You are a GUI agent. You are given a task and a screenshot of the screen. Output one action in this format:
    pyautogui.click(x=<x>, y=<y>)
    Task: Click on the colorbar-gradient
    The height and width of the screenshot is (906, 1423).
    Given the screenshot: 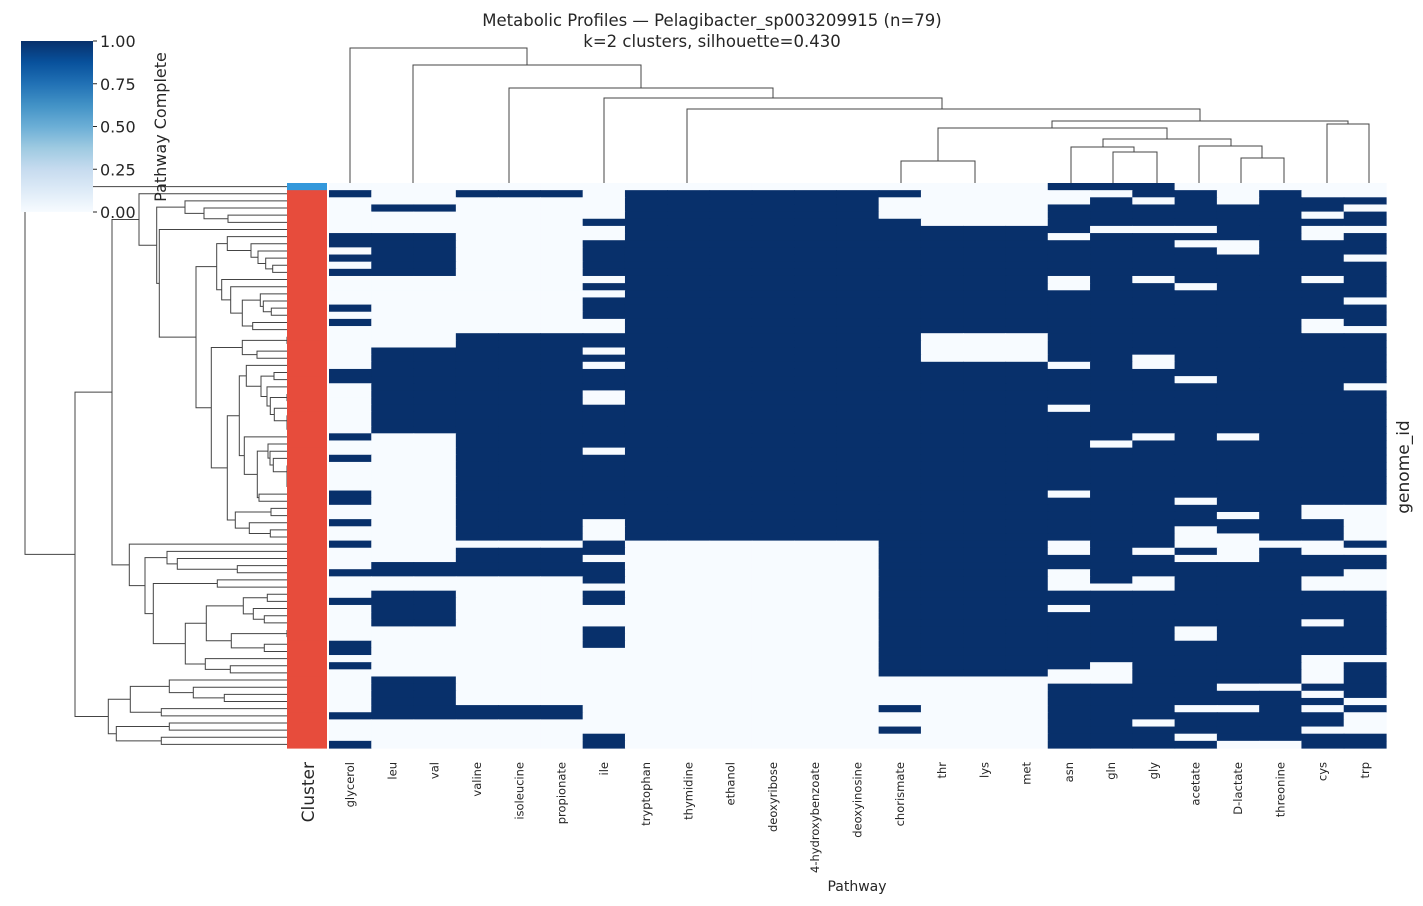 What is the action you would take?
    pyautogui.click(x=57, y=126)
    